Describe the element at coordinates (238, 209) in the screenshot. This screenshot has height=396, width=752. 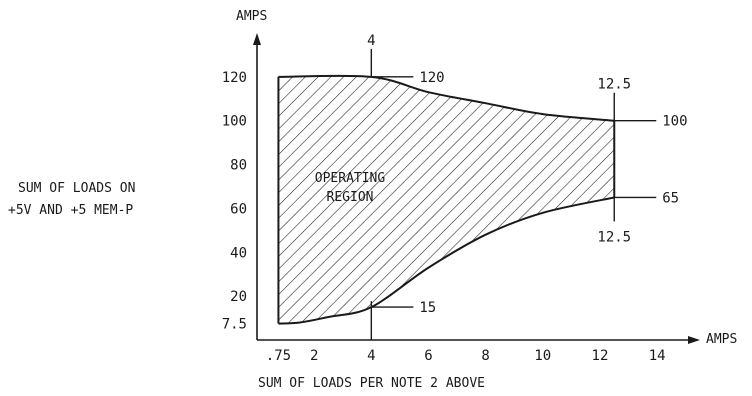
I see `y-tick-label: 60` at that location.